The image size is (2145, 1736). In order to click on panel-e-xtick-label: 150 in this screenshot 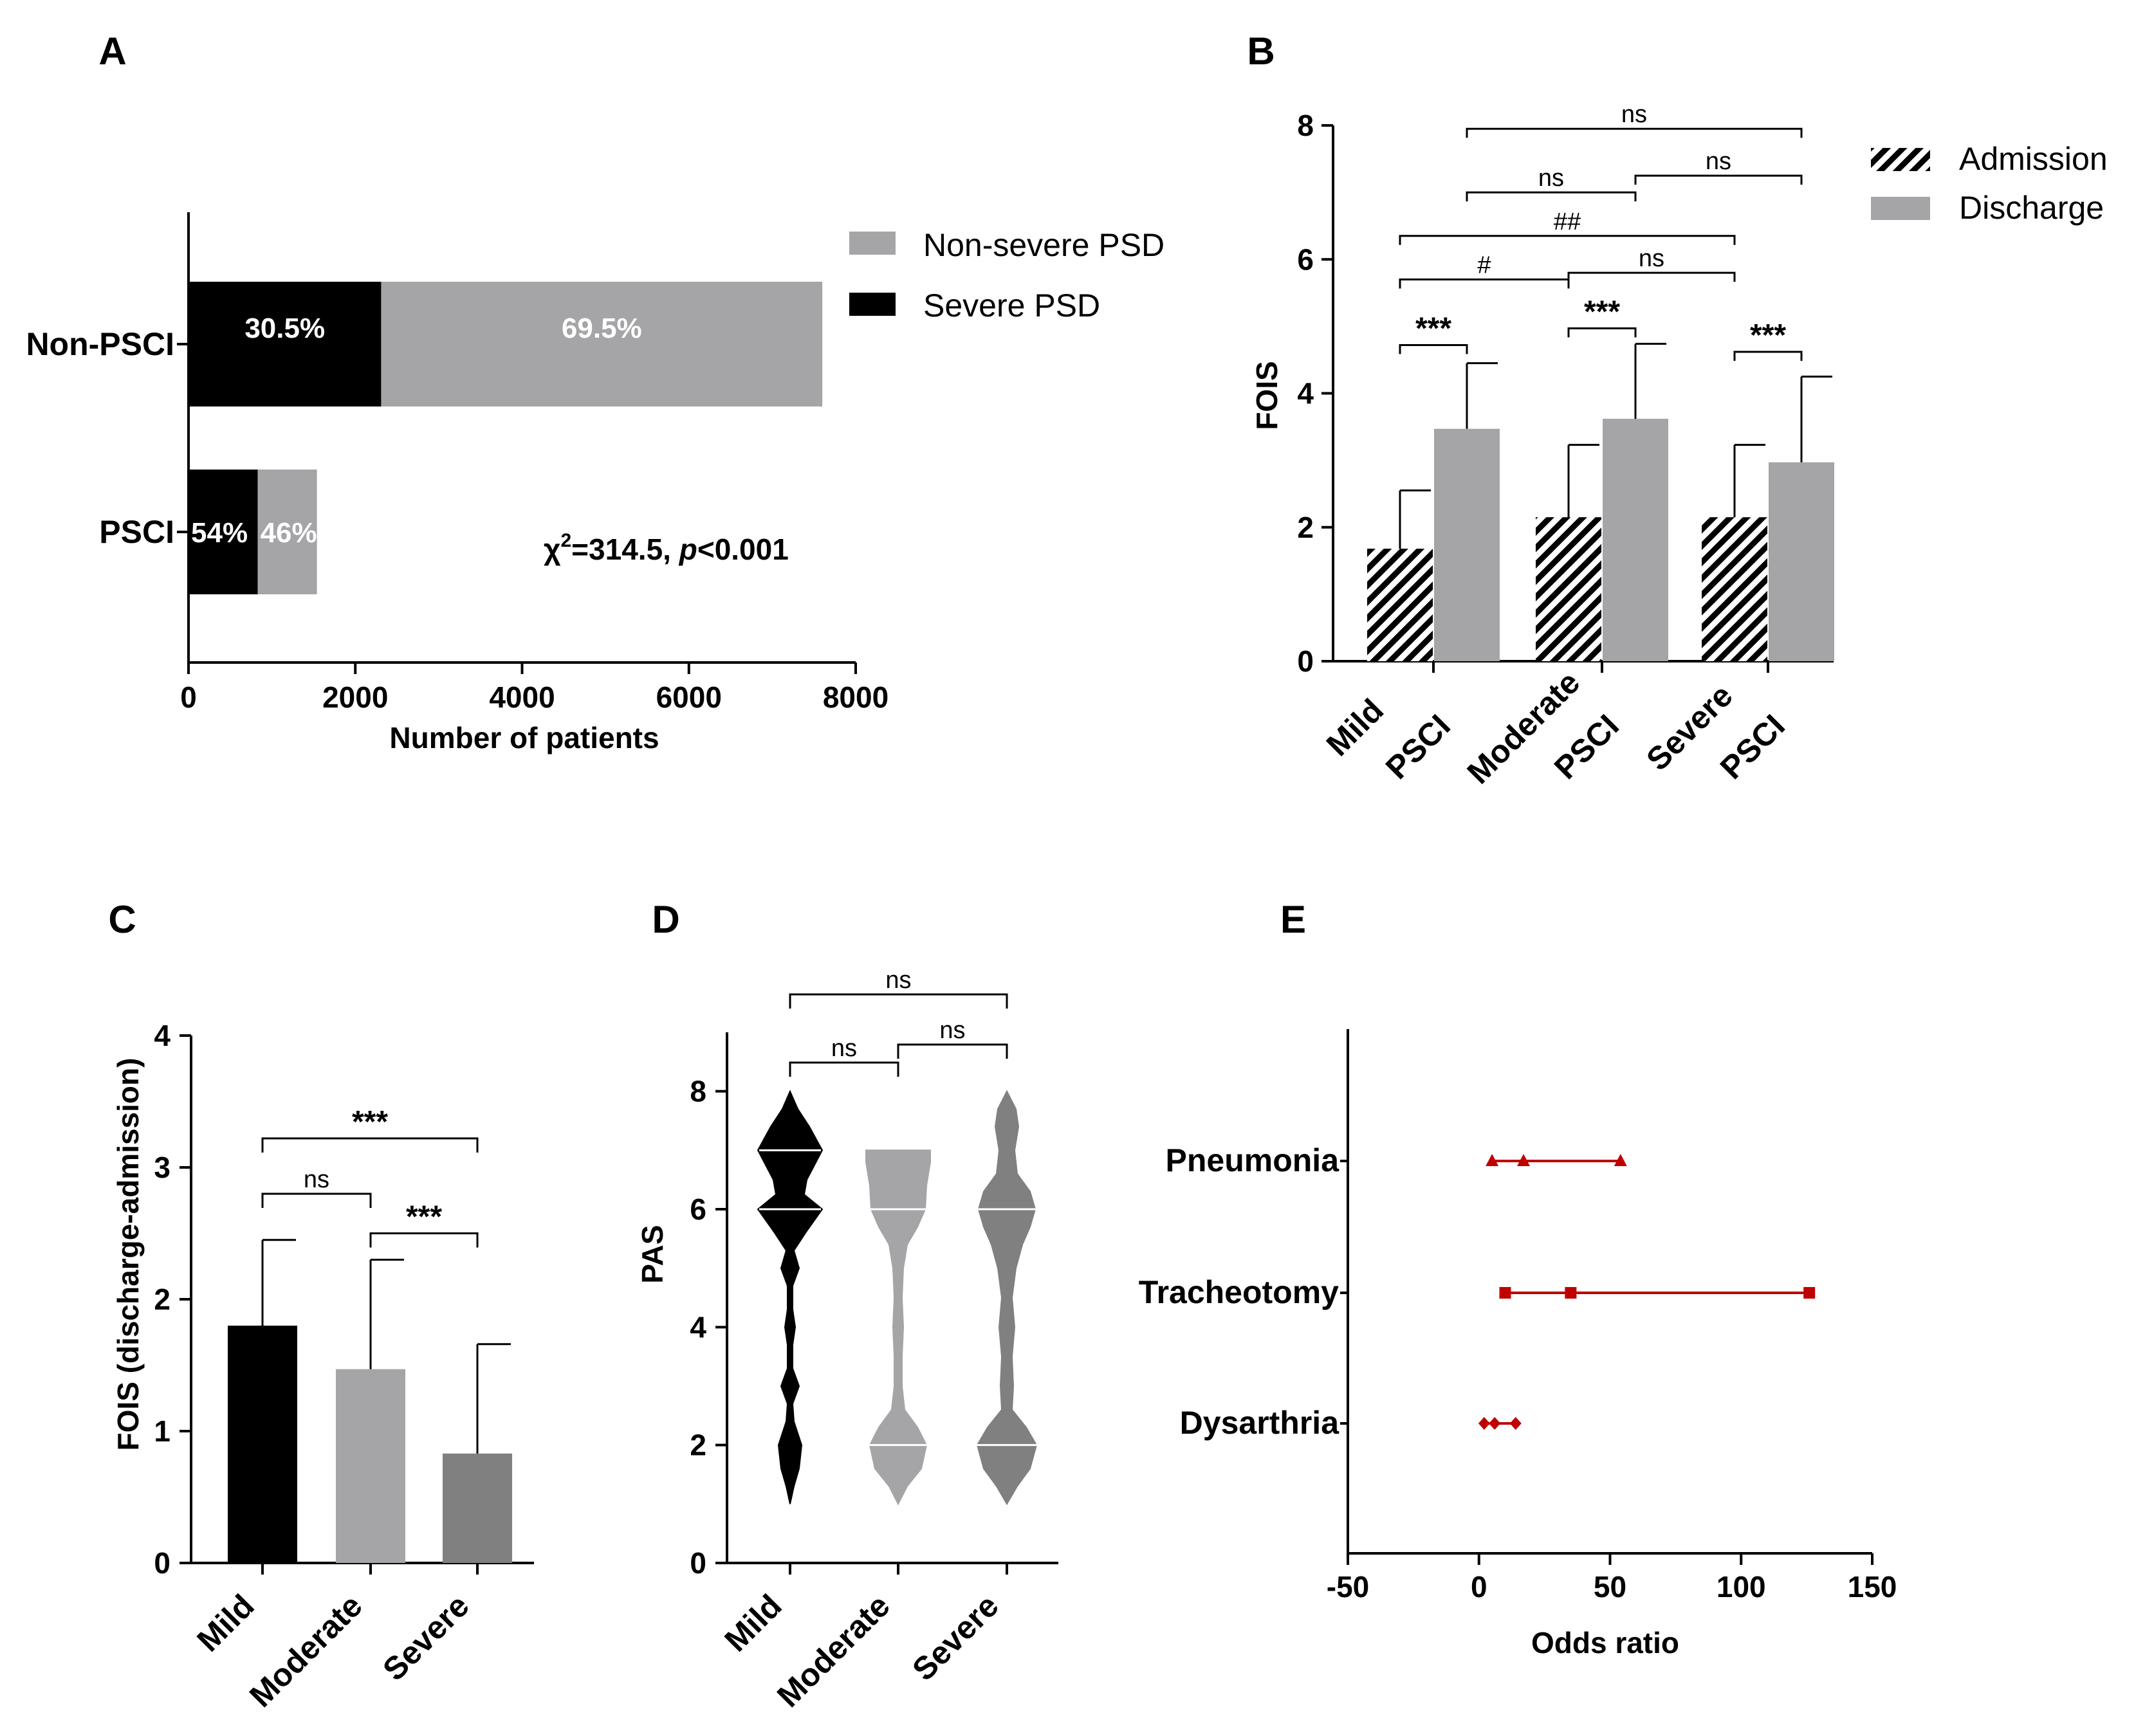, I will do `click(1872, 1587)`.